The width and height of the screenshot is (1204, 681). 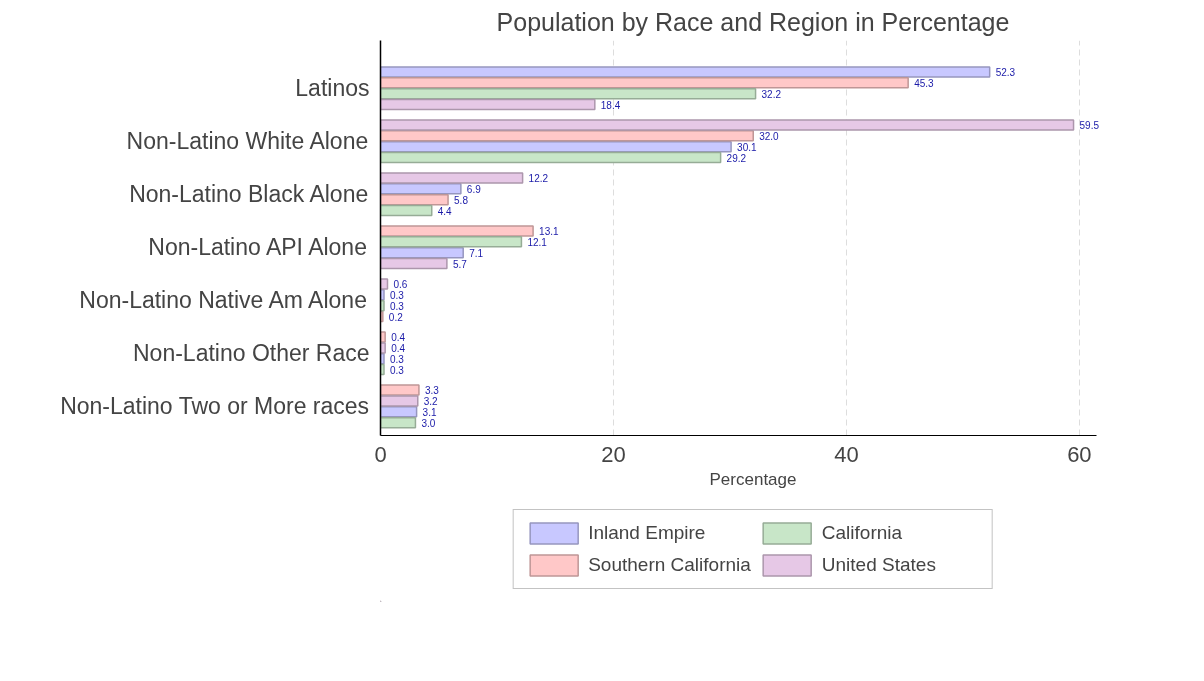 I want to click on data-label: 3.3, so click(x=432, y=391).